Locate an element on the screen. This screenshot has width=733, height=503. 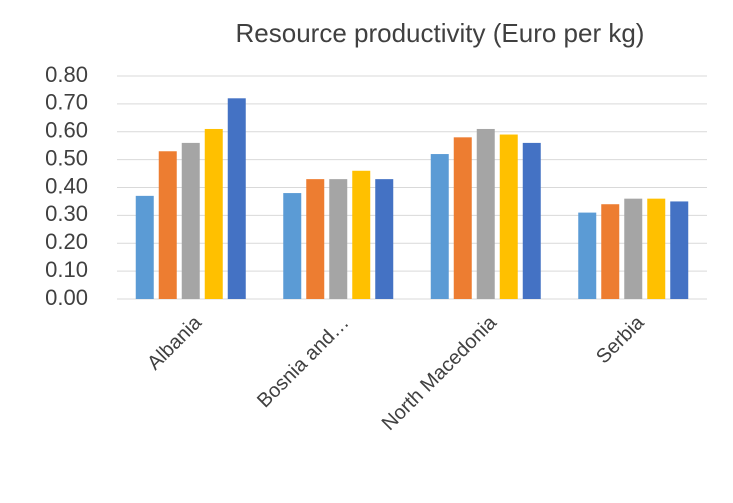
y-tick-label: 0.80 is located at coordinates (66, 74).